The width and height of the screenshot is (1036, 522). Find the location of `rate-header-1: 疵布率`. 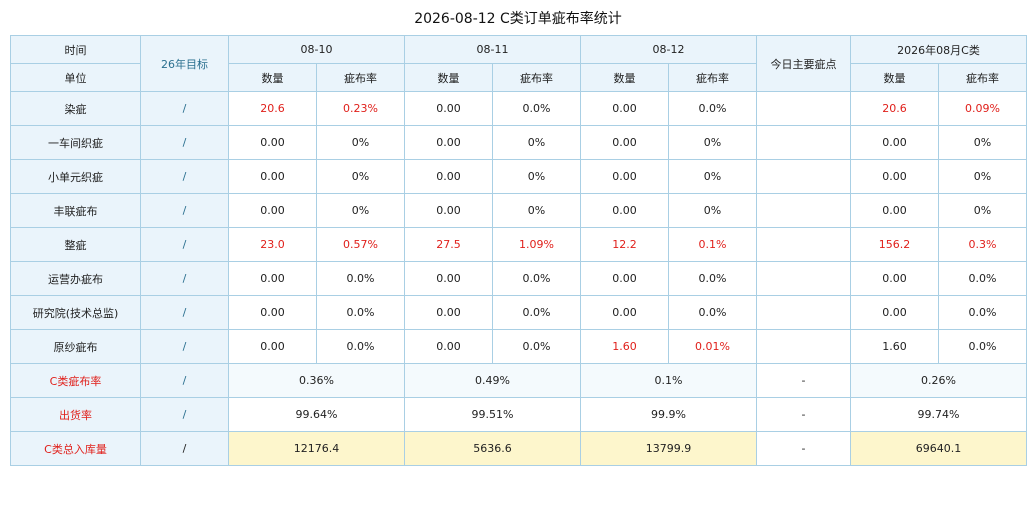

rate-header-1: 疵布率 is located at coordinates (536, 77).